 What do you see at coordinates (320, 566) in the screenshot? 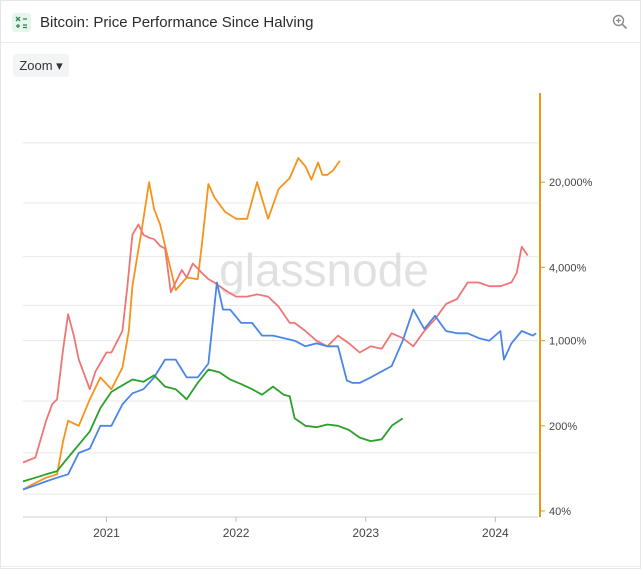
I see `card-footer-divider` at bounding box center [320, 566].